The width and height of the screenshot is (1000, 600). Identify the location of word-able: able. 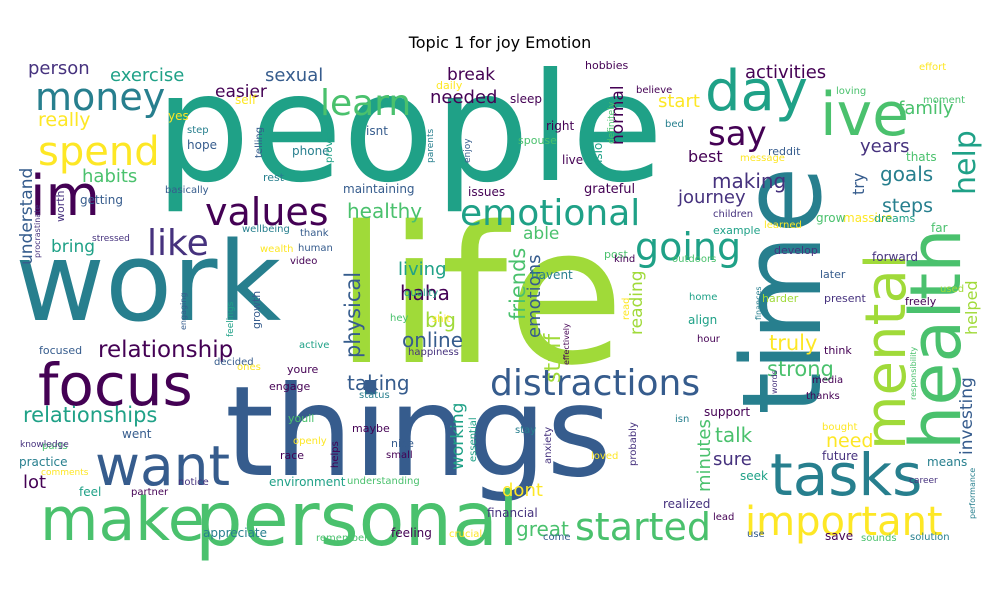
(541, 234).